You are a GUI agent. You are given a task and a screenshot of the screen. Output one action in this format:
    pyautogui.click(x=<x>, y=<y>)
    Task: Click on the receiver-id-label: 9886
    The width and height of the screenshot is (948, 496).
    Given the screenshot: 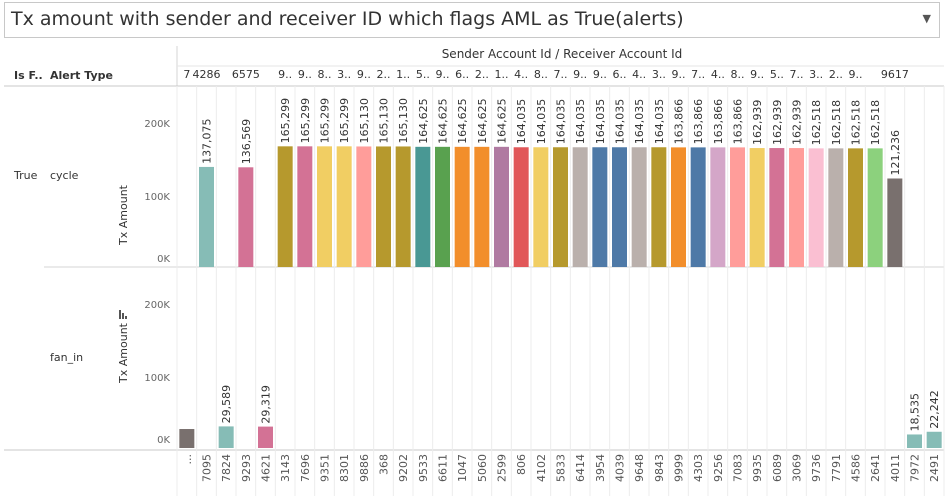 What is the action you would take?
    pyautogui.click(x=364, y=468)
    